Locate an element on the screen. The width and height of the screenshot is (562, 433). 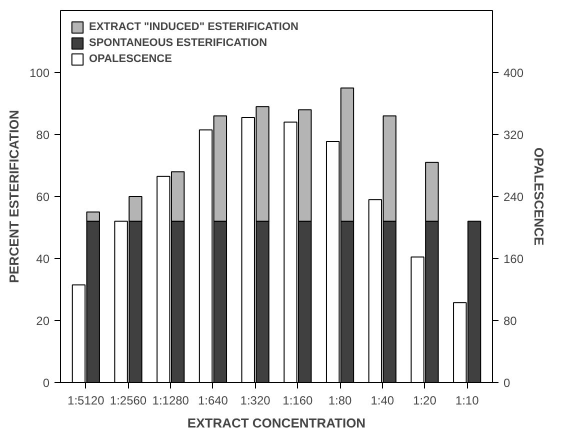
legend-label: EXTRACT "INDUCED" ESTERIFICATION is located at coordinates (193, 27).